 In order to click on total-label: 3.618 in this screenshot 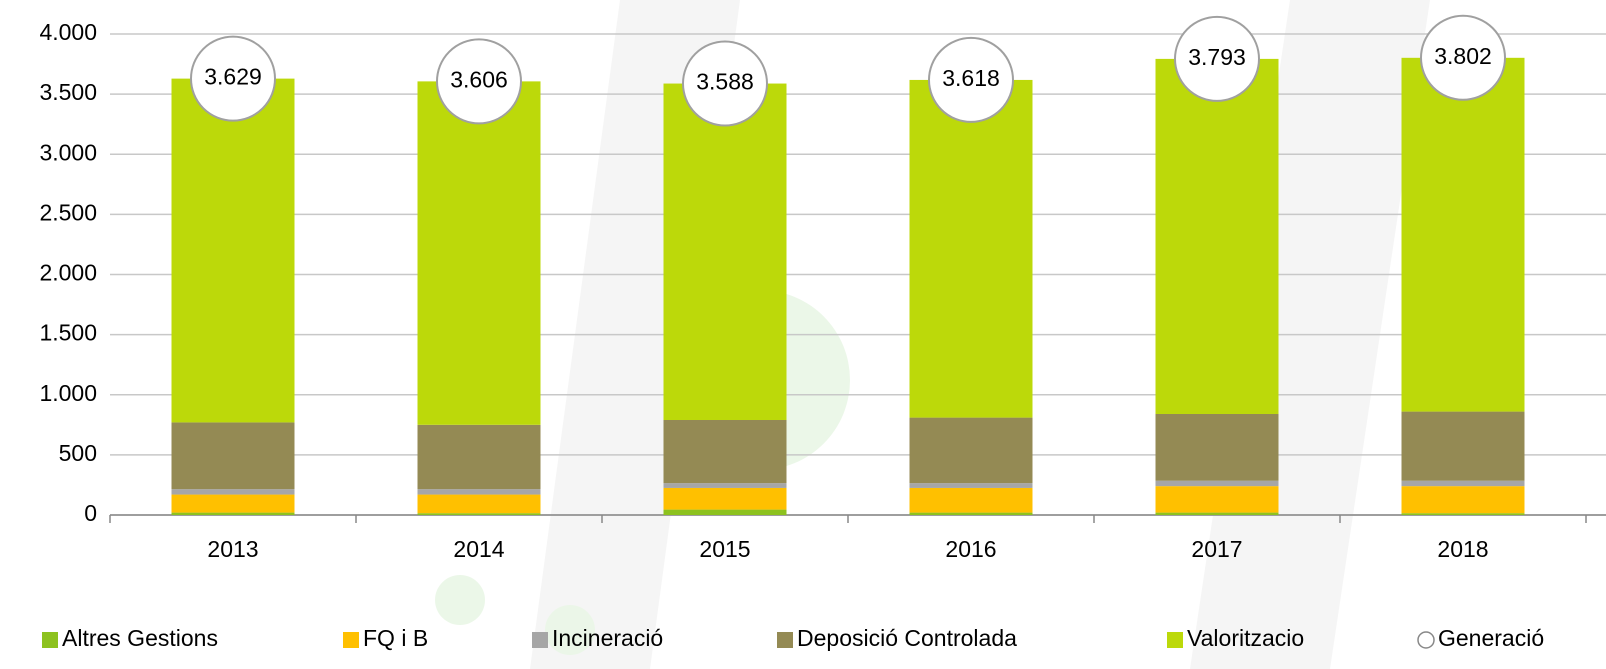, I will do `click(971, 78)`.